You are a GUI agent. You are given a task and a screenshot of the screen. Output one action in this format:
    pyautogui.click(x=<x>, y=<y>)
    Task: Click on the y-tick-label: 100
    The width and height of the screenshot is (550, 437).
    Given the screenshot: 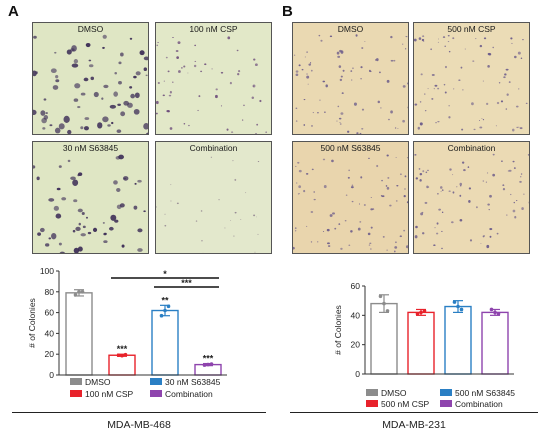 What is the action you would take?
    pyautogui.click(x=47, y=271)
    